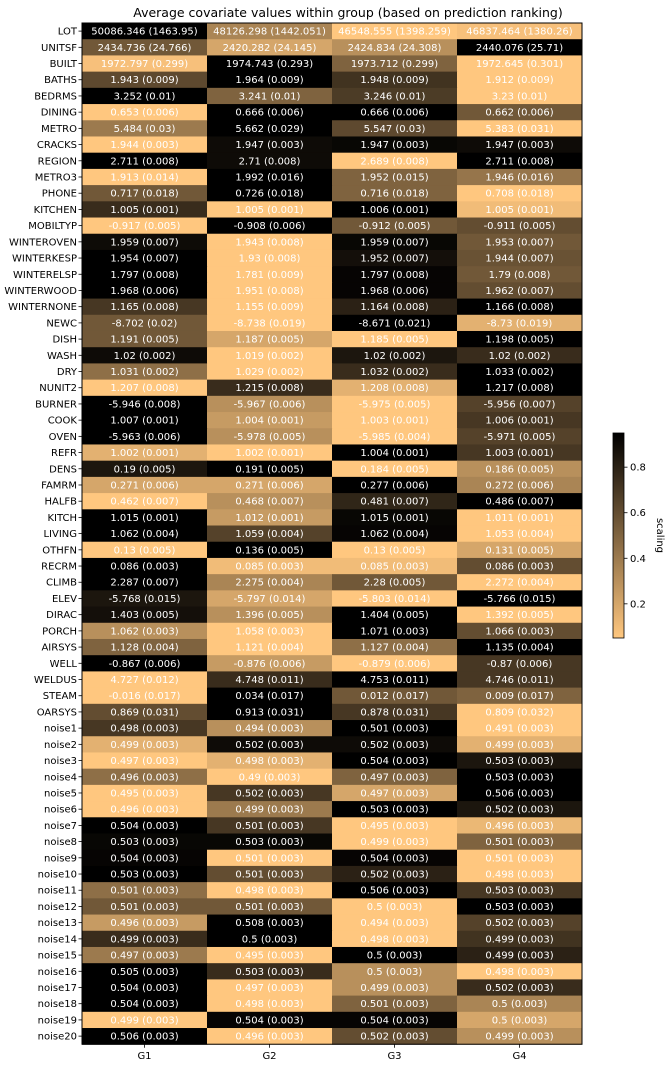 This screenshot has width=667, height=1072. I want to click on heatmap-cell-noise1-G4, so click(520, 728).